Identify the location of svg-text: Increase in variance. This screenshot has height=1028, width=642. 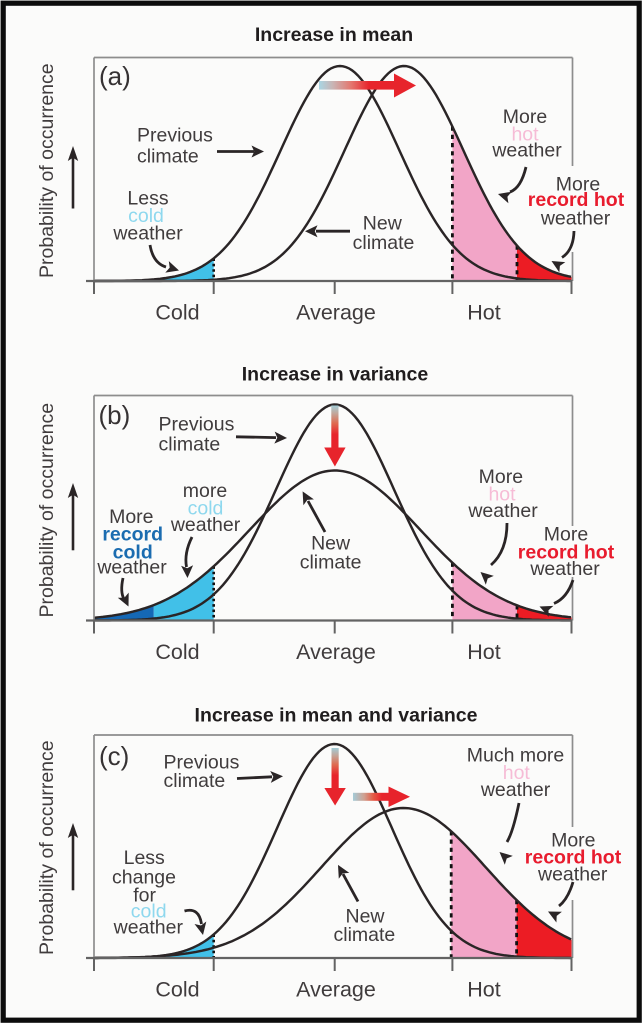
(335, 375).